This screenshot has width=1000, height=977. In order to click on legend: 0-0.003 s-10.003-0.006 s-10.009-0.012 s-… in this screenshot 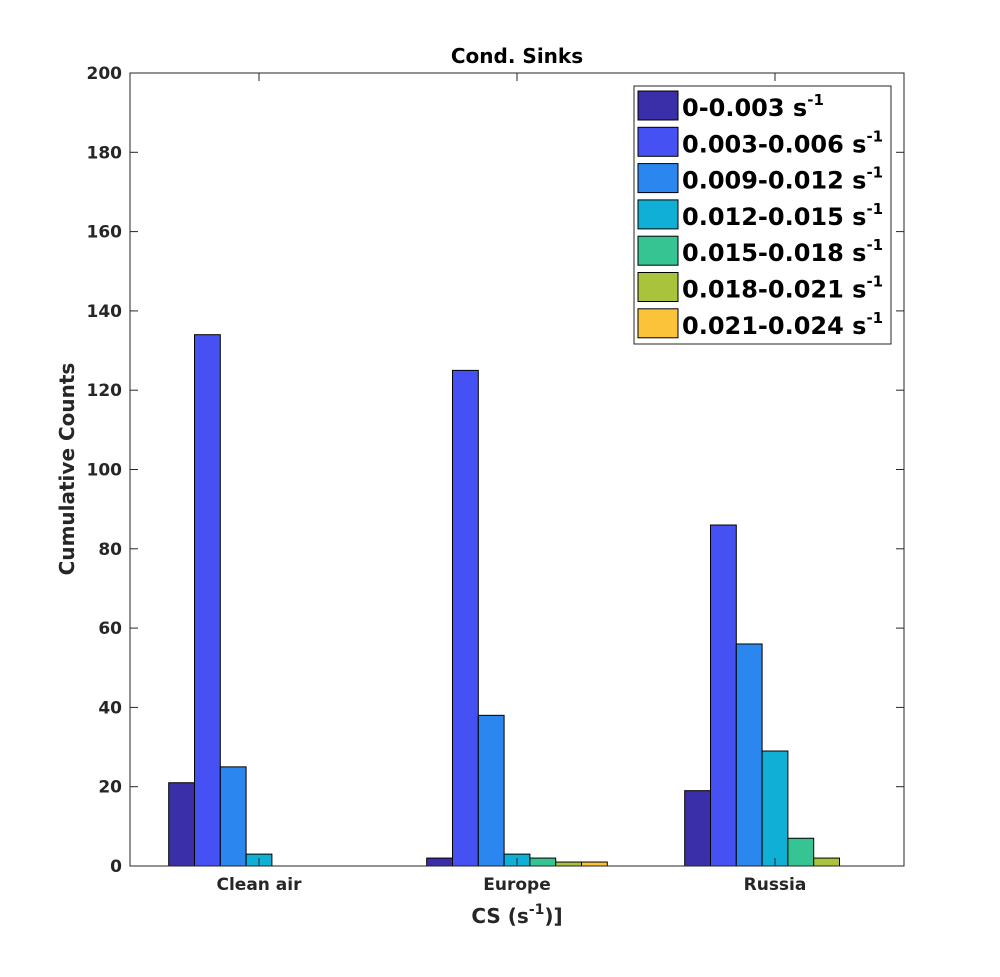, I will do `click(762, 215)`.